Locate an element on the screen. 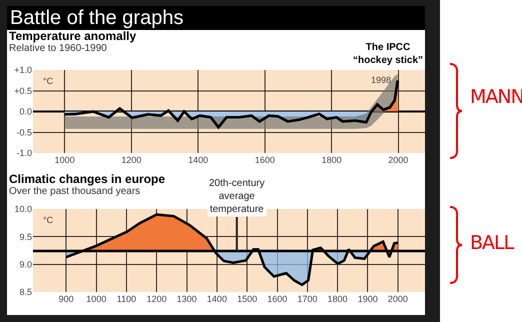  y-tick-label: 0.0 is located at coordinates (25, 111).